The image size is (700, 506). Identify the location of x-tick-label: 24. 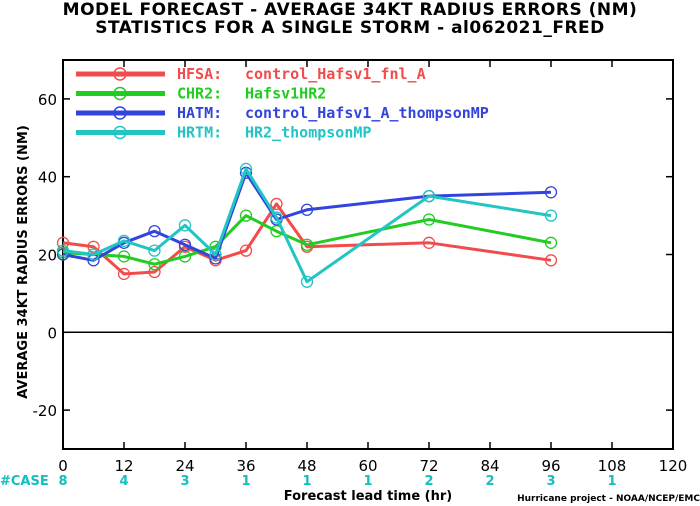
(184, 466).